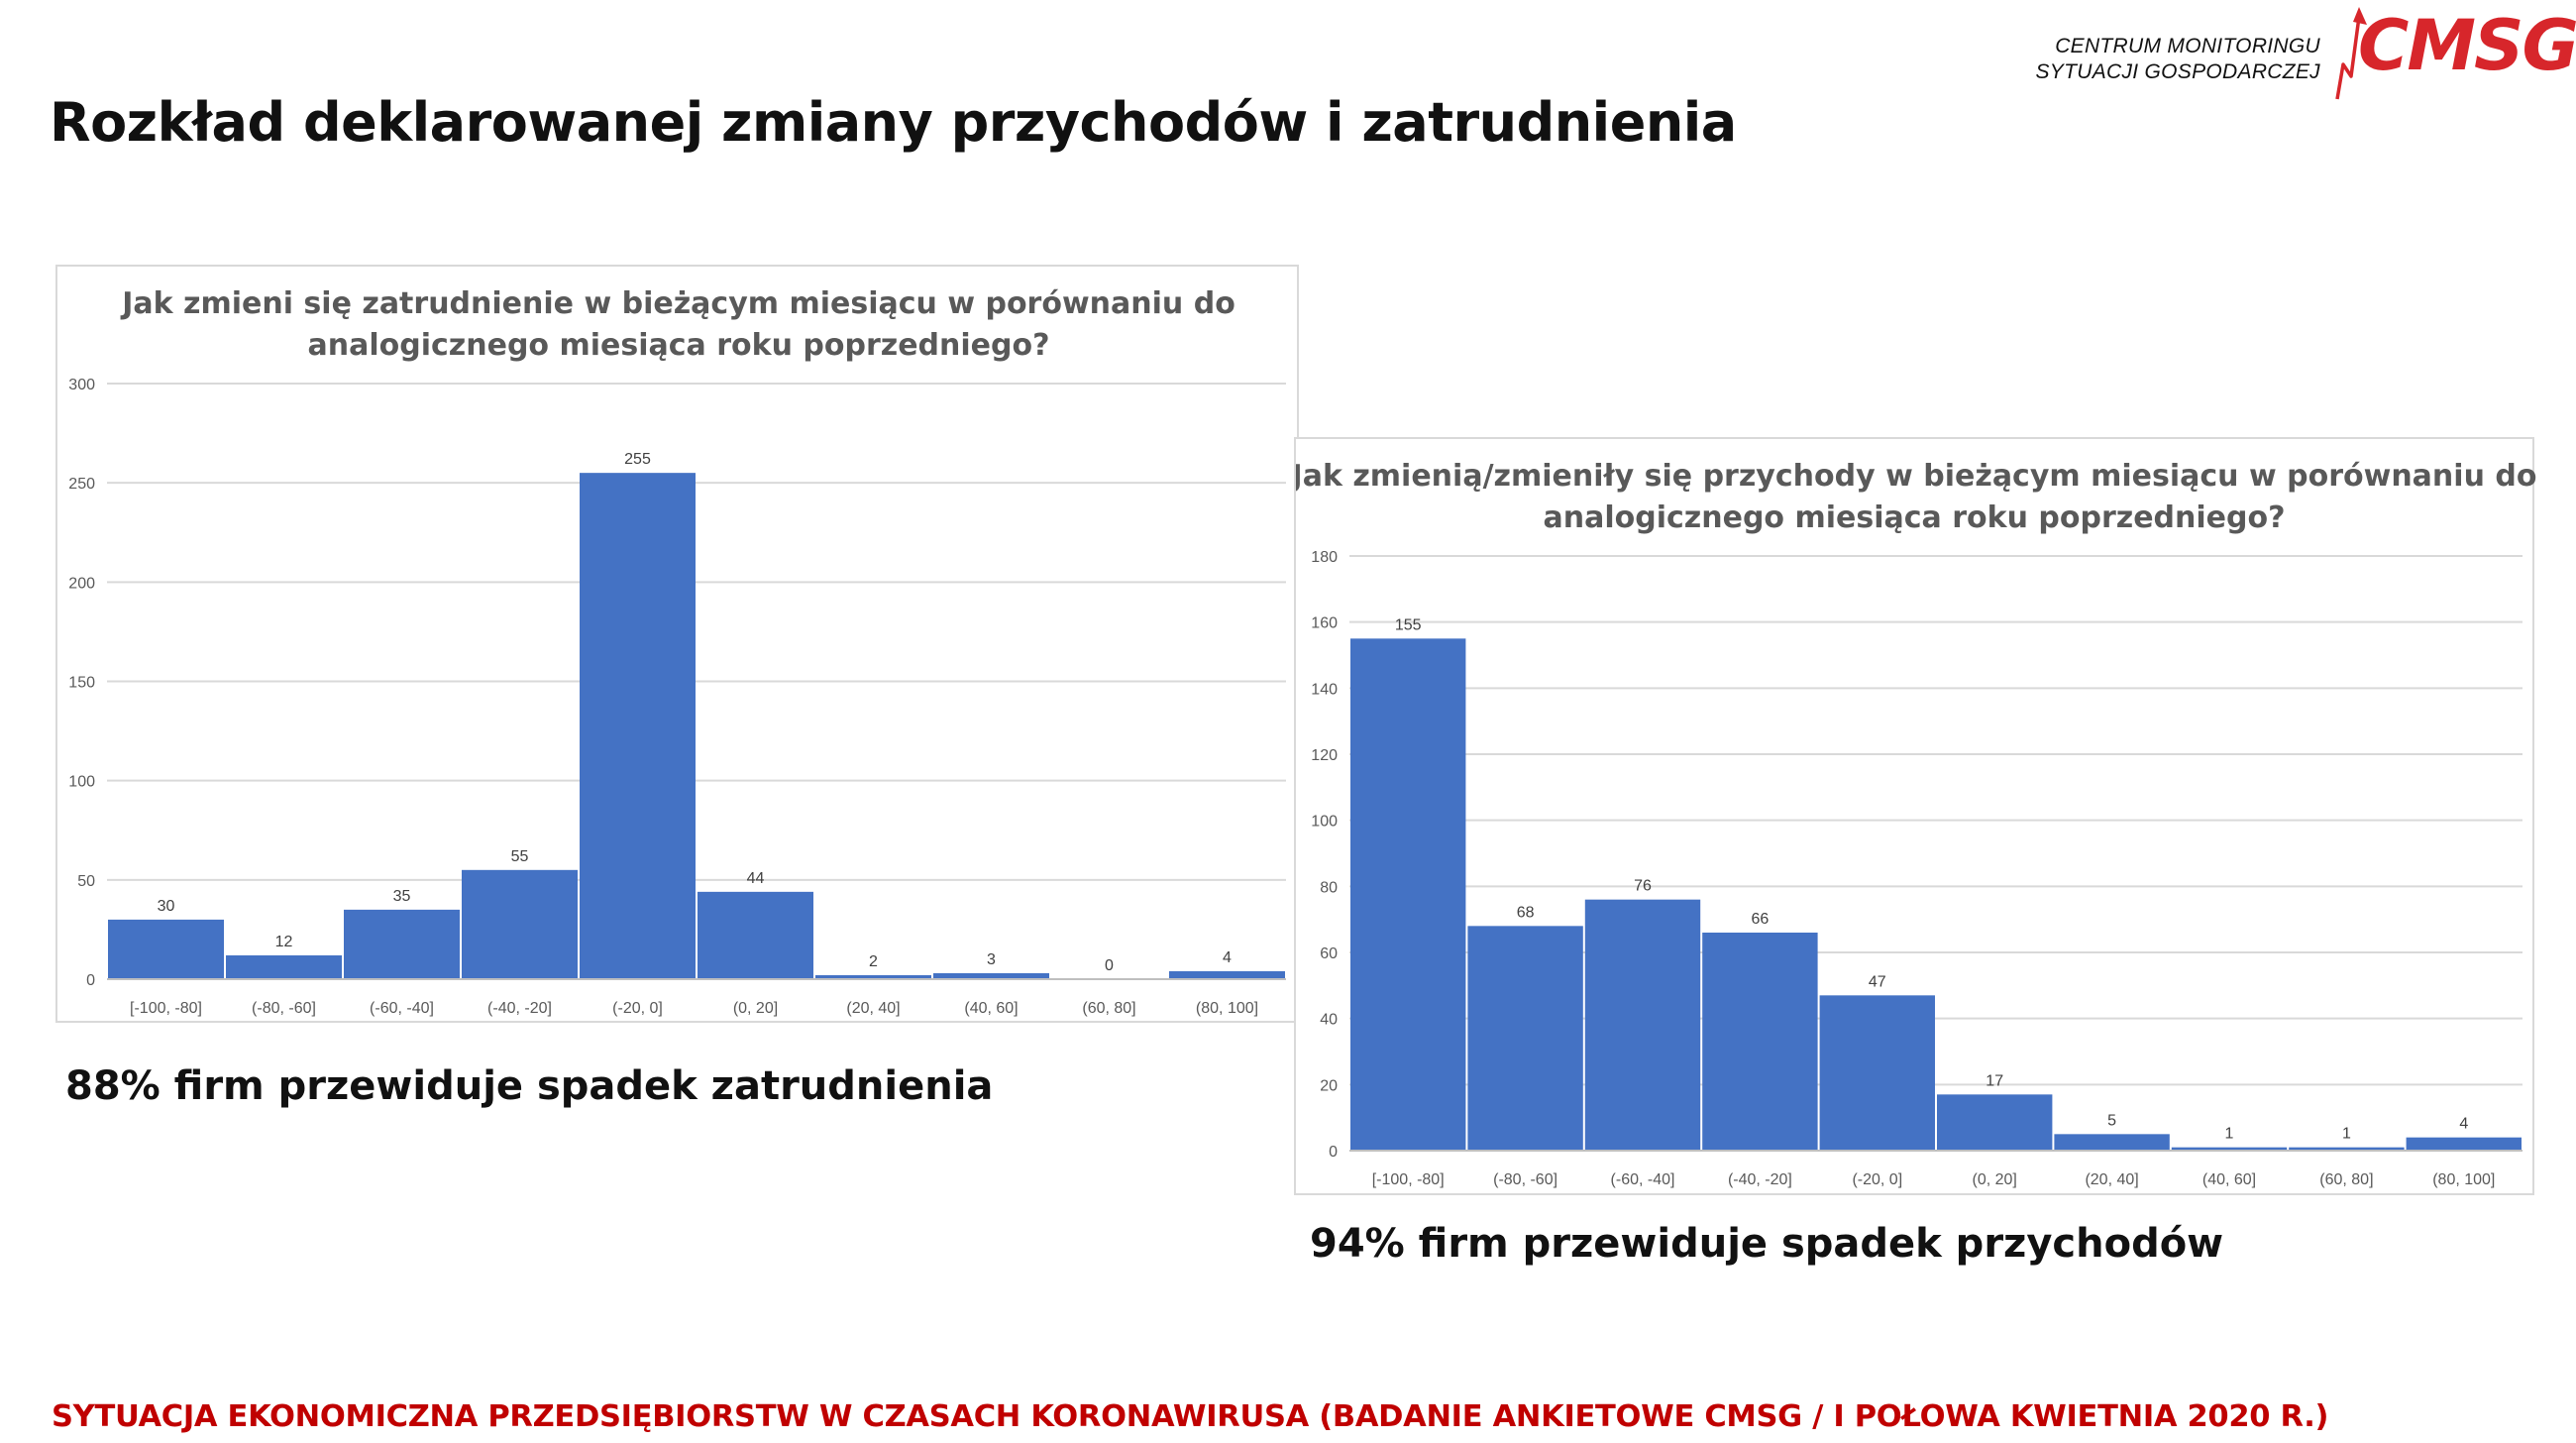  I want to click on employment-x-tick: (-40, -20], so click(520, 1008).